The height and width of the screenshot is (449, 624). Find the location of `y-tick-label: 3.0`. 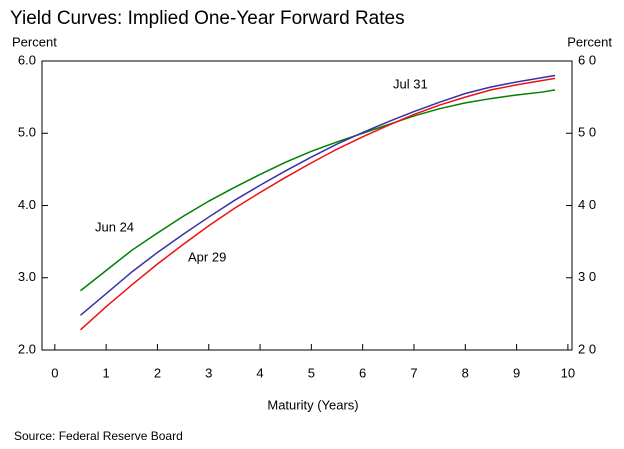

y-tick-label: 3.0 is located at coordinates (27, 276).